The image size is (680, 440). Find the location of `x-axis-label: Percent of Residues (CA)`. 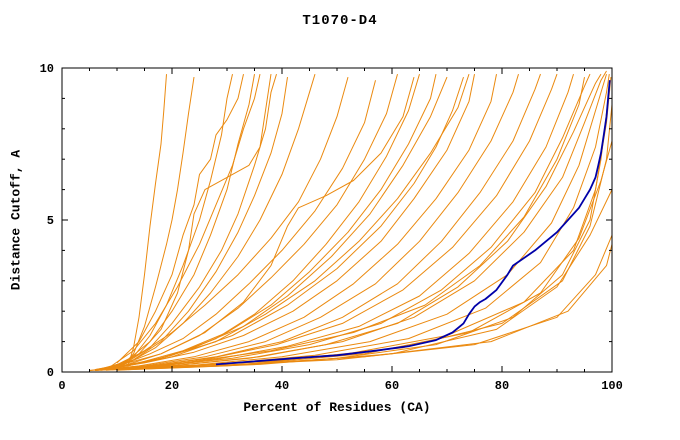

x-axis-label: Percent of Residues (CA) is located at coordinates (337, 407).